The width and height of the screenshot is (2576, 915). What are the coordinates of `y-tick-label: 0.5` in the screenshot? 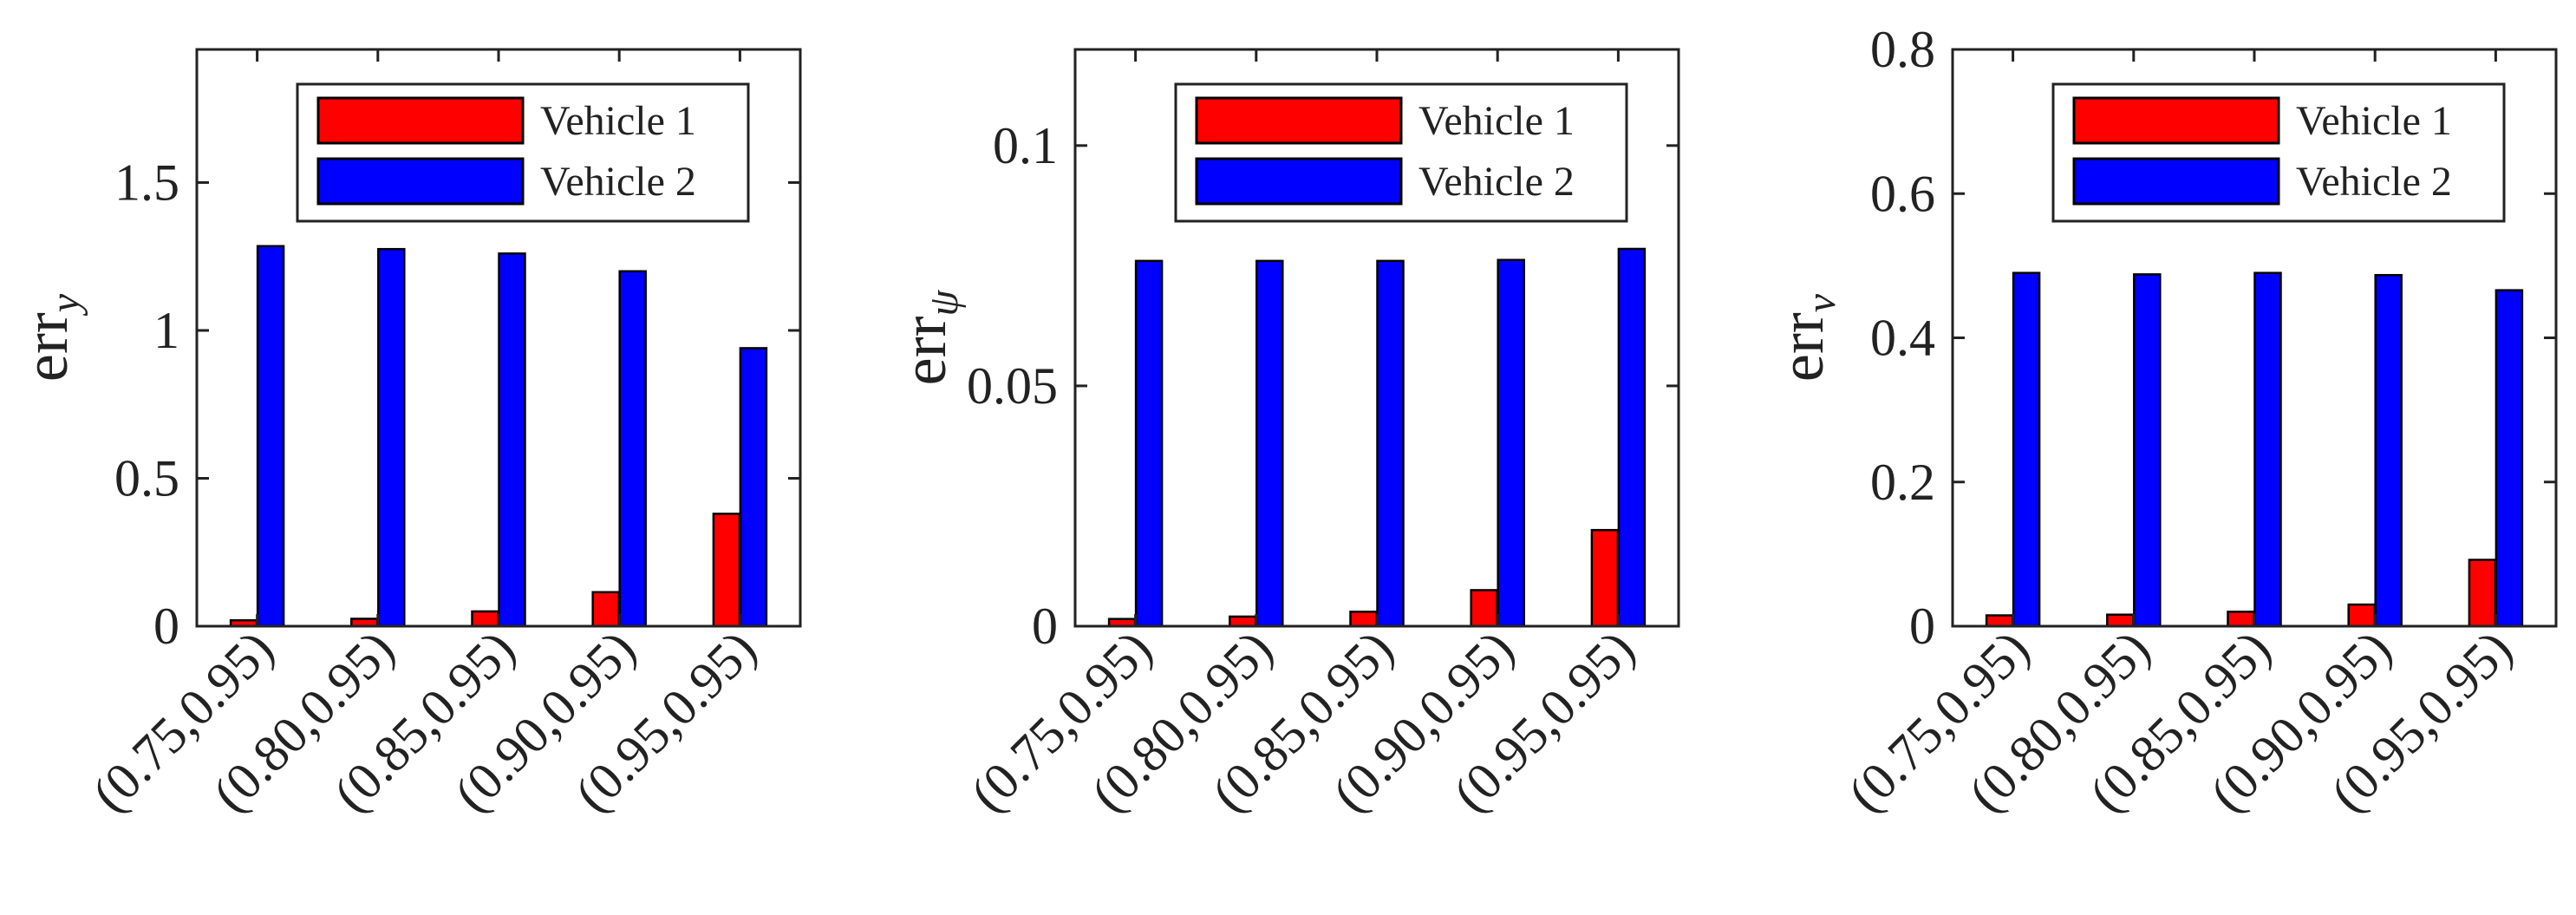 It's located at (146, 478).